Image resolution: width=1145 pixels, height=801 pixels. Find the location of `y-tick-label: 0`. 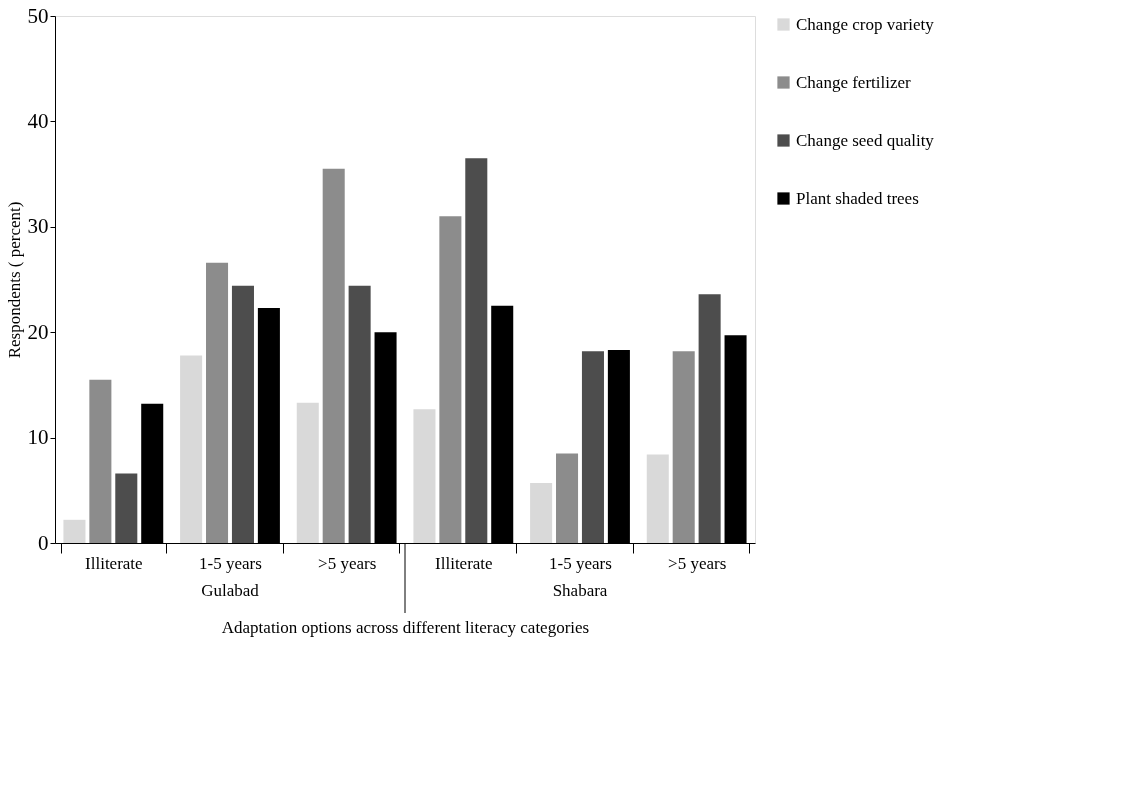

y-tick-label: 0 is located at coordinates (43, 542).